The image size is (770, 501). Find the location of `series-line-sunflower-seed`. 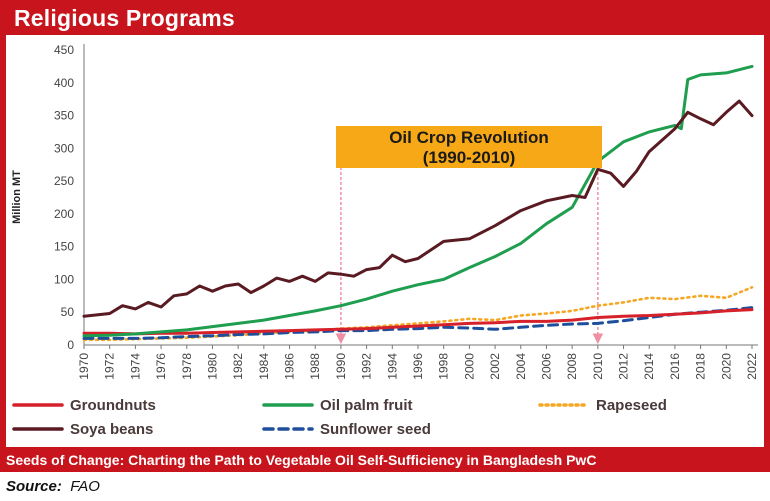

series-line-sunflower-seed is located at coordinates (418, 323).